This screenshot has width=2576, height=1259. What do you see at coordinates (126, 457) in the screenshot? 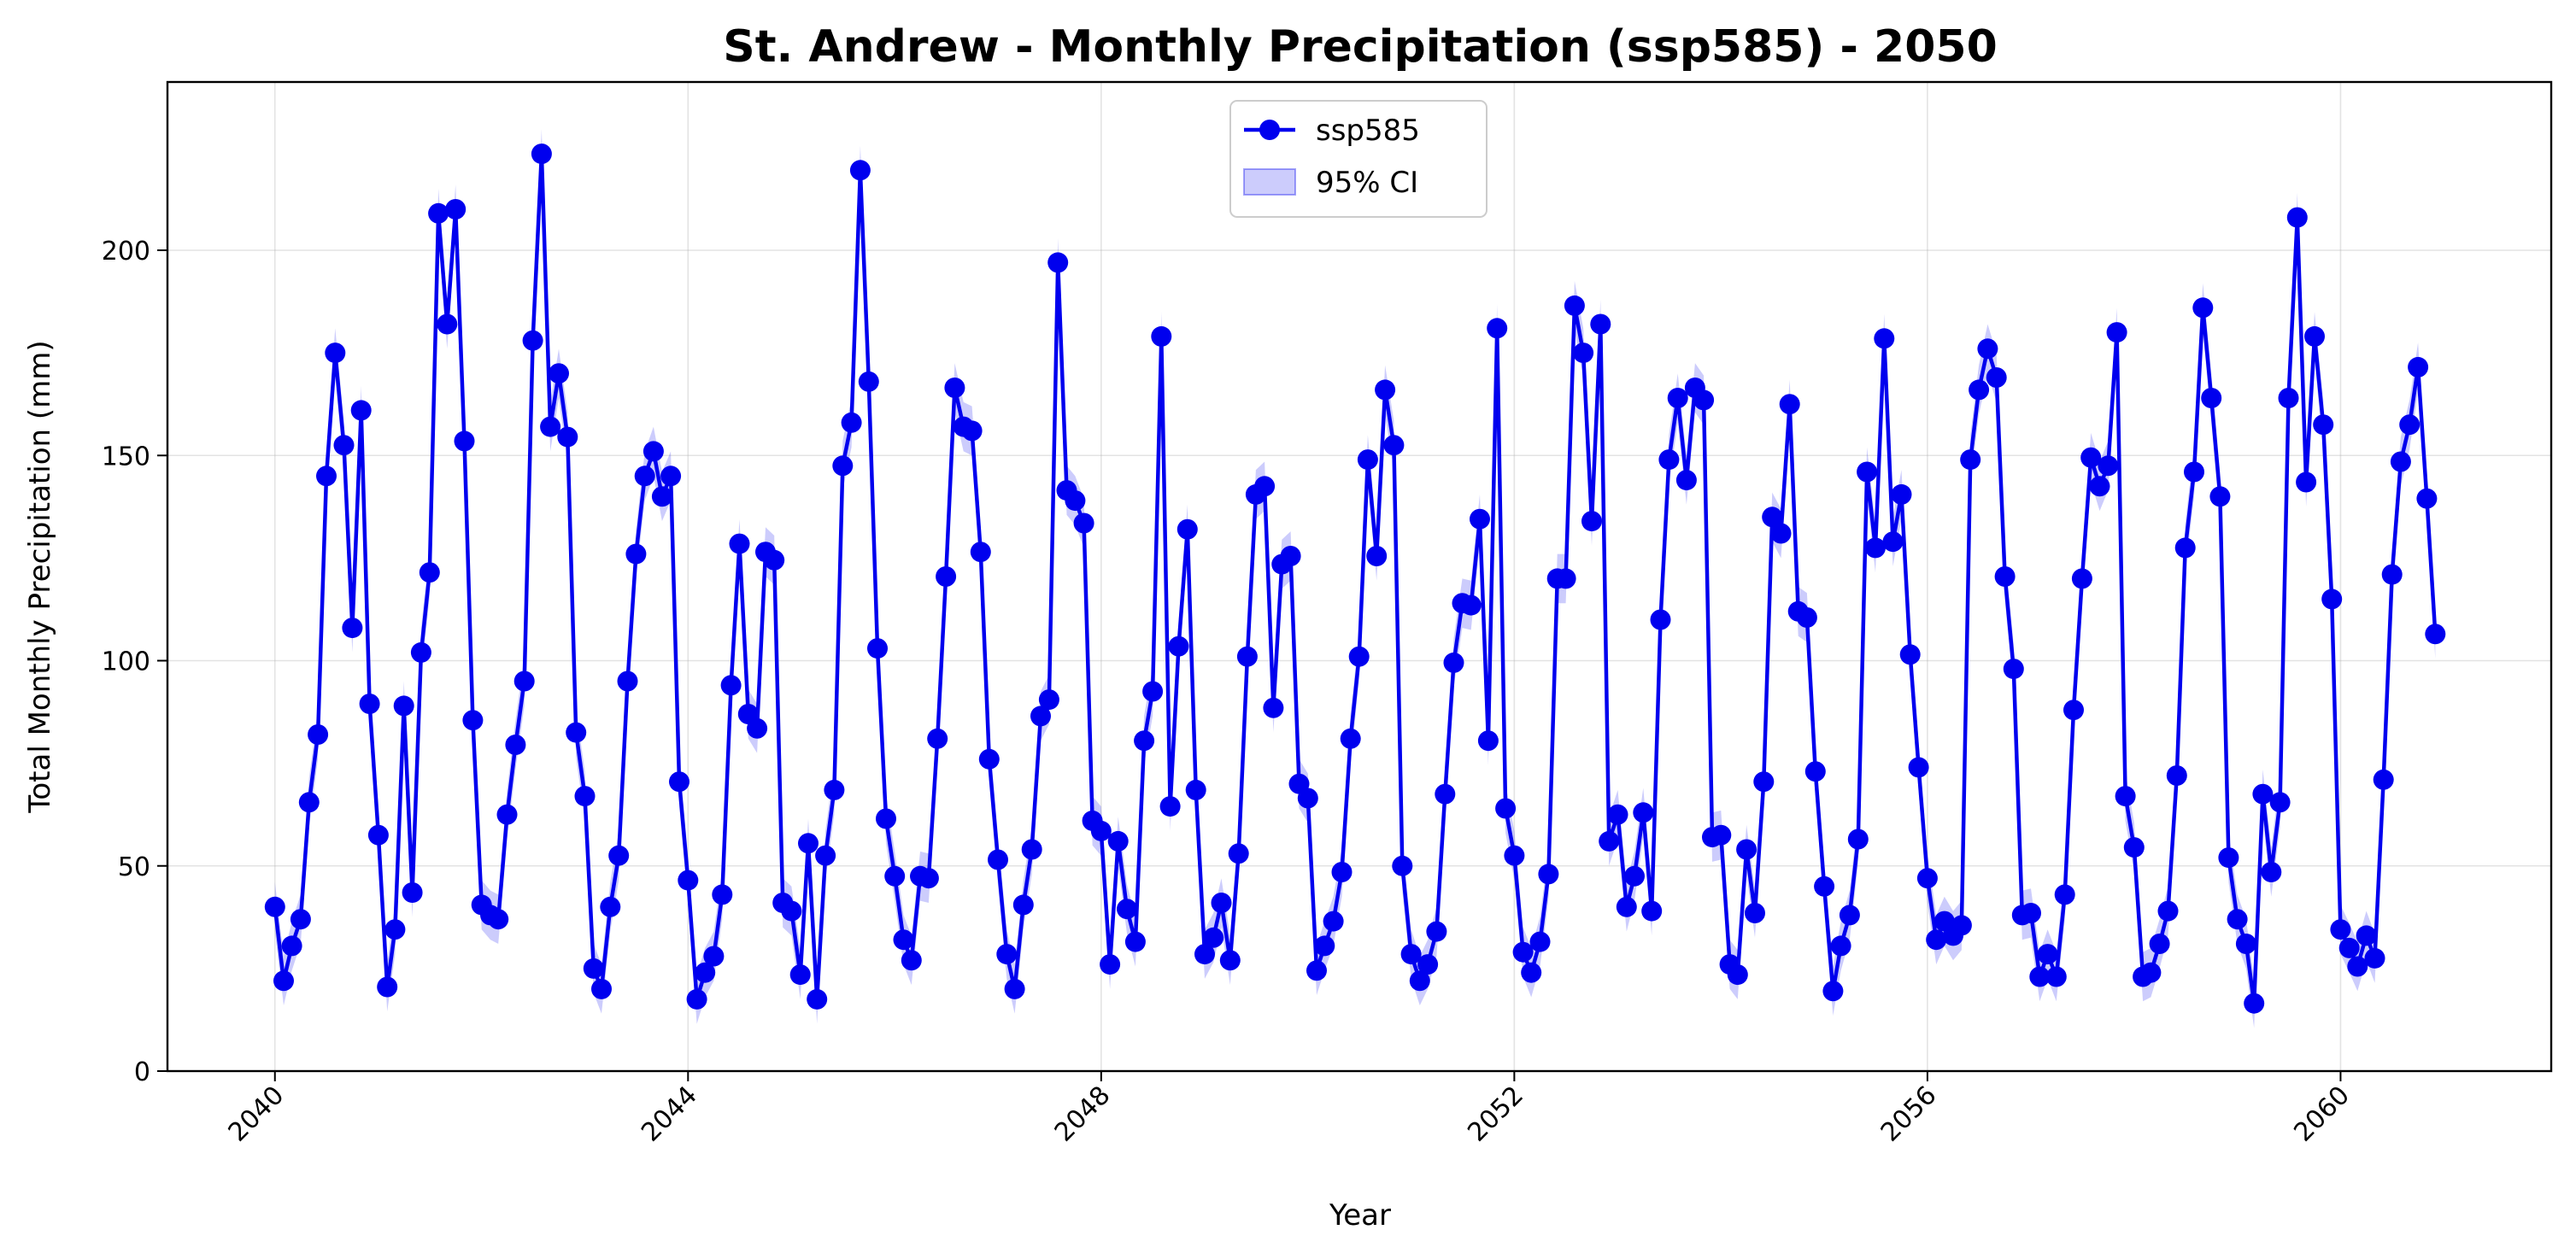
I see `y-tick-label: 150` at bounding box center [126, 457].